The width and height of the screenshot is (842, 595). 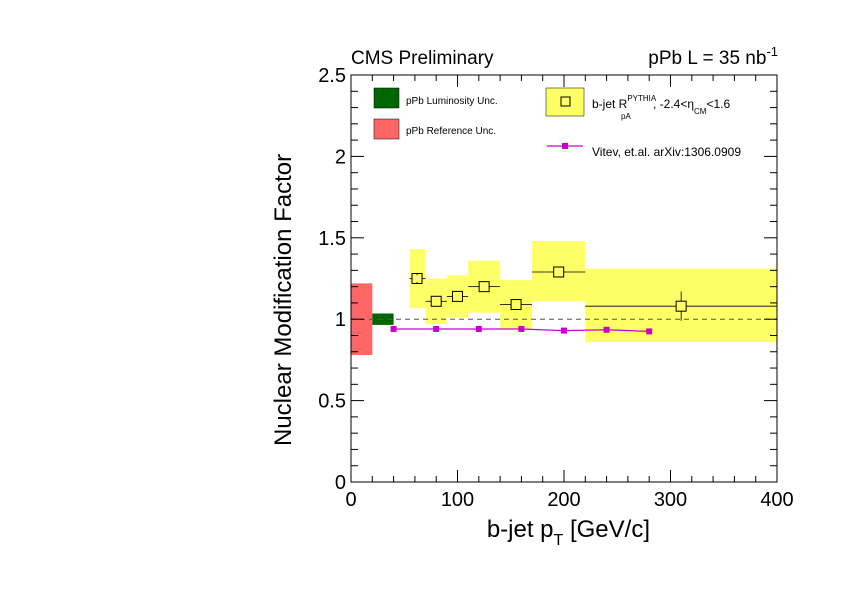 What do you see at coordinates (422, 58) in the screenshot?
I see `header-left: CMS Preliminary` at bounding box center [422, 58].